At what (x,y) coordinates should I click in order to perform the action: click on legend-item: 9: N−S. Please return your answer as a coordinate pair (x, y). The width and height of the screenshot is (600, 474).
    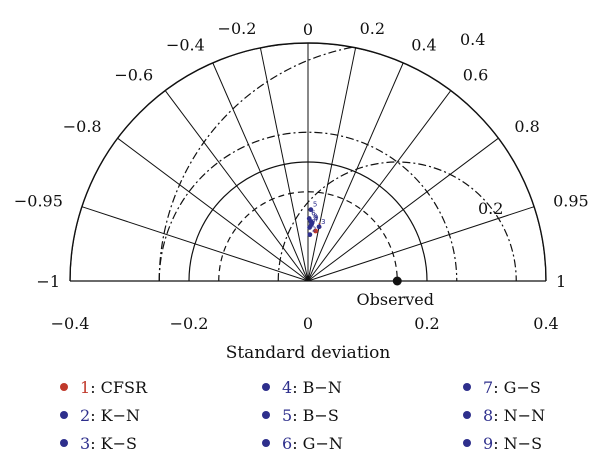
    Looking at the image, I should click on (502, 443).